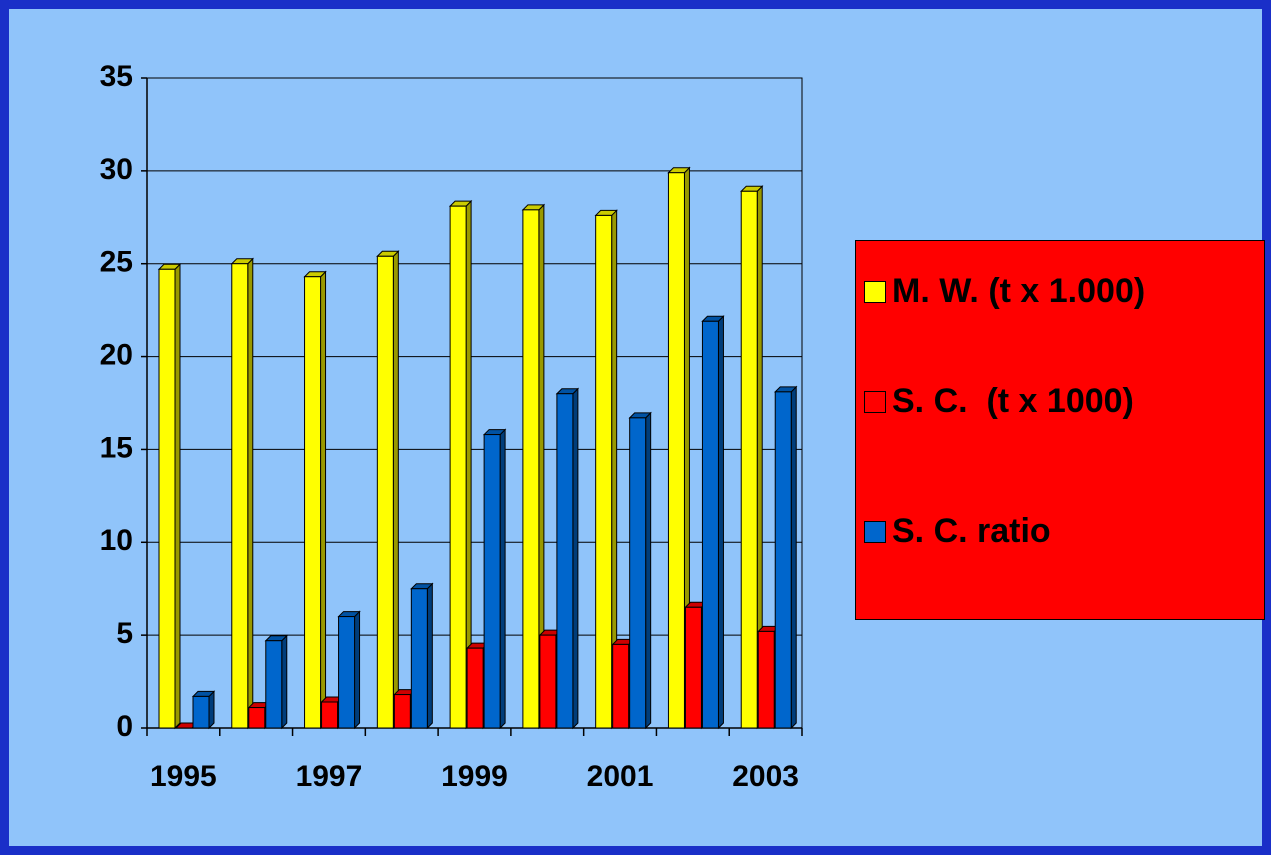  Describe the element at coordinates (124, 633) in the screenshot. I see `y-tick-label: 5` at that location.